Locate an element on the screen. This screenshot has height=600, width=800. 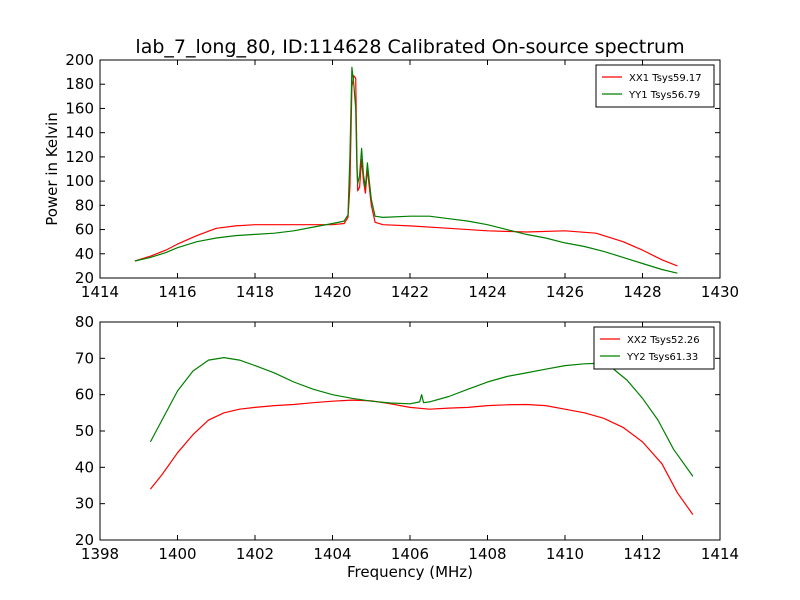
x-tick-label: 1416 is located at coordinates (177, 292).